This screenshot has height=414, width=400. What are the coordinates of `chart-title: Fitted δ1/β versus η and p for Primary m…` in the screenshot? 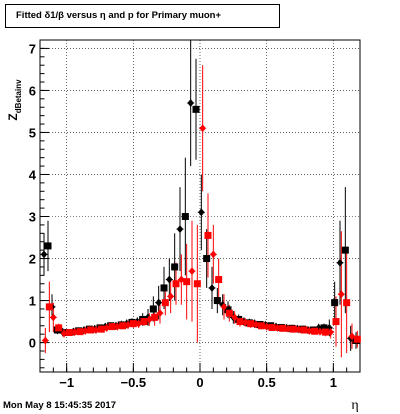 It's located at (142, 16).